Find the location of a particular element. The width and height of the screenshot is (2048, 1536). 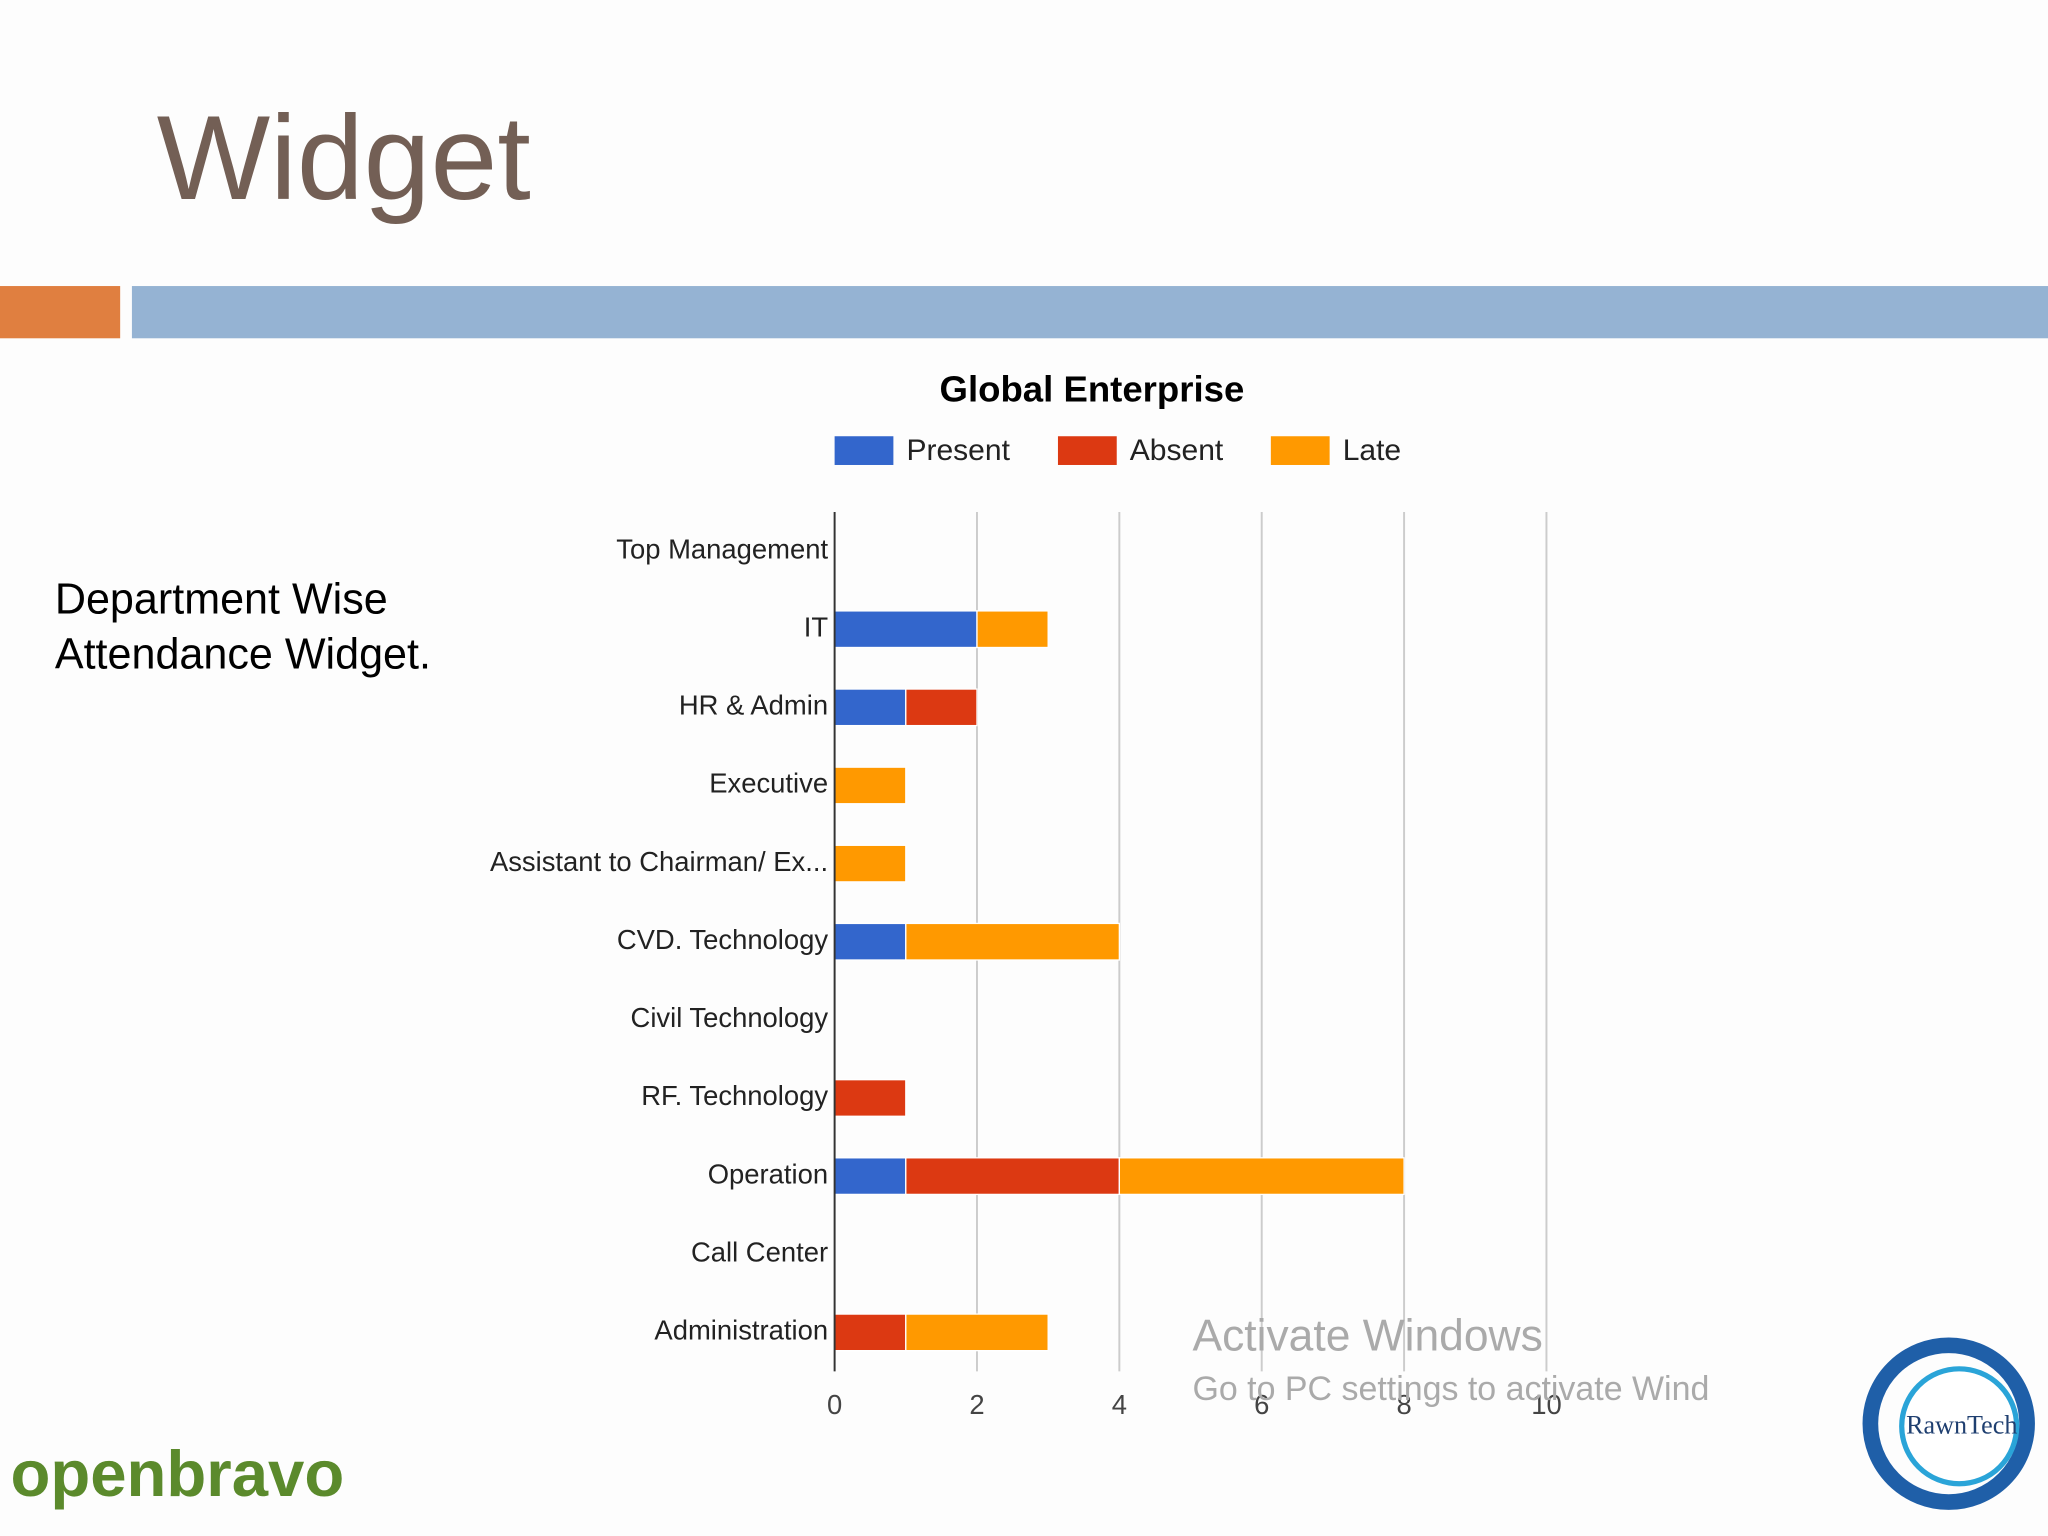

x-tick-label: 6 is located at coordinates (1261, 1404).